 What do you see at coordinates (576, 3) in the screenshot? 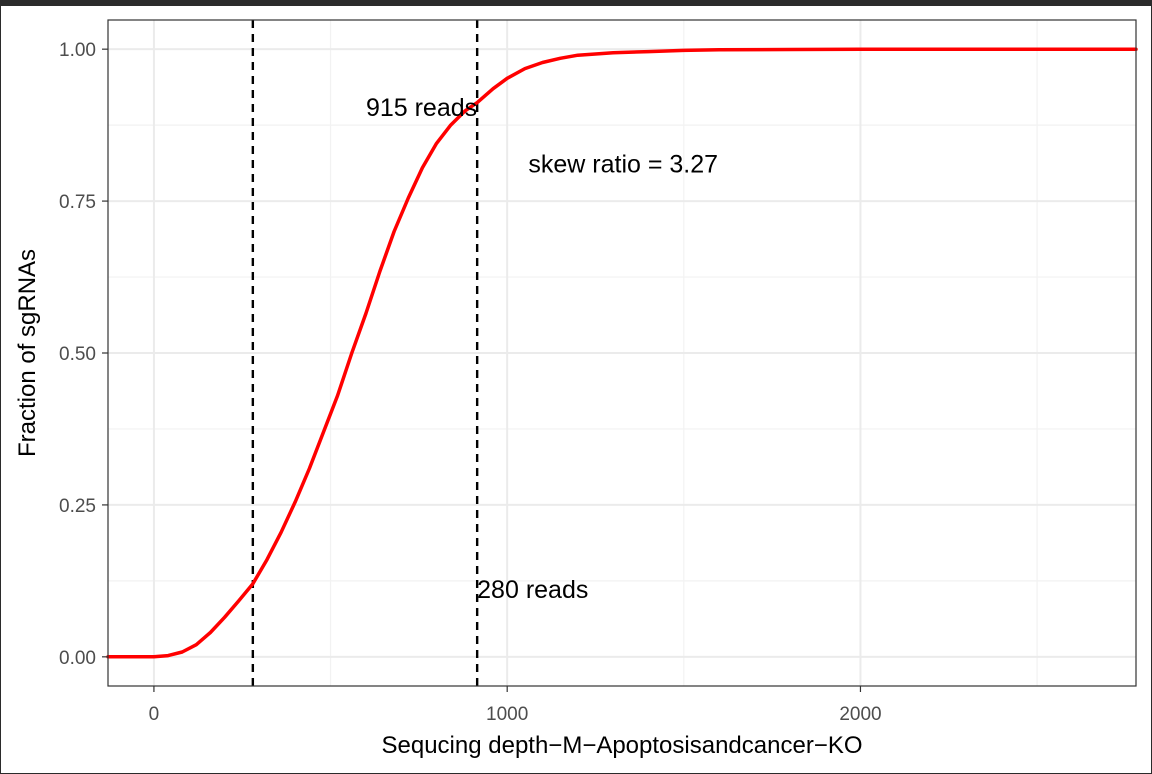
I see `window-top-bar` at bounding box center [576, 3].